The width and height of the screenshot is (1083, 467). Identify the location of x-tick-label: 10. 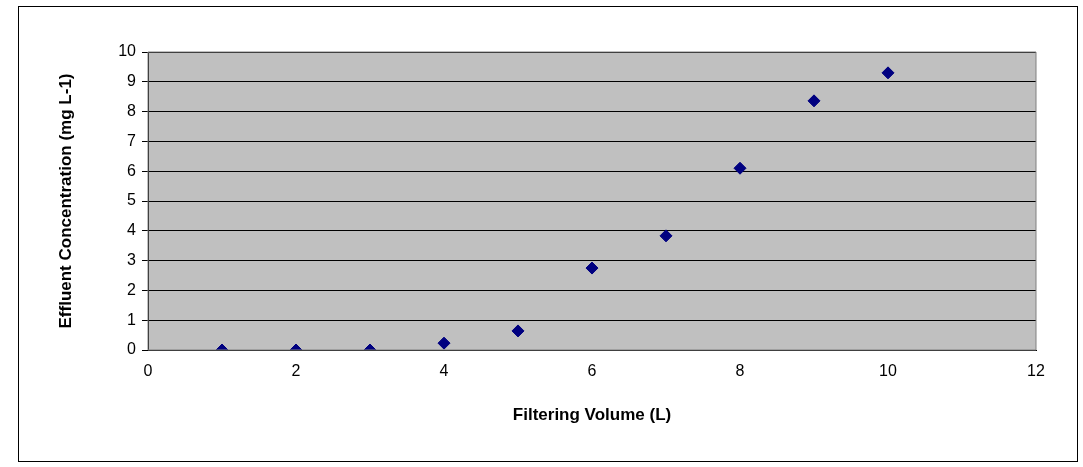
(888, 371).